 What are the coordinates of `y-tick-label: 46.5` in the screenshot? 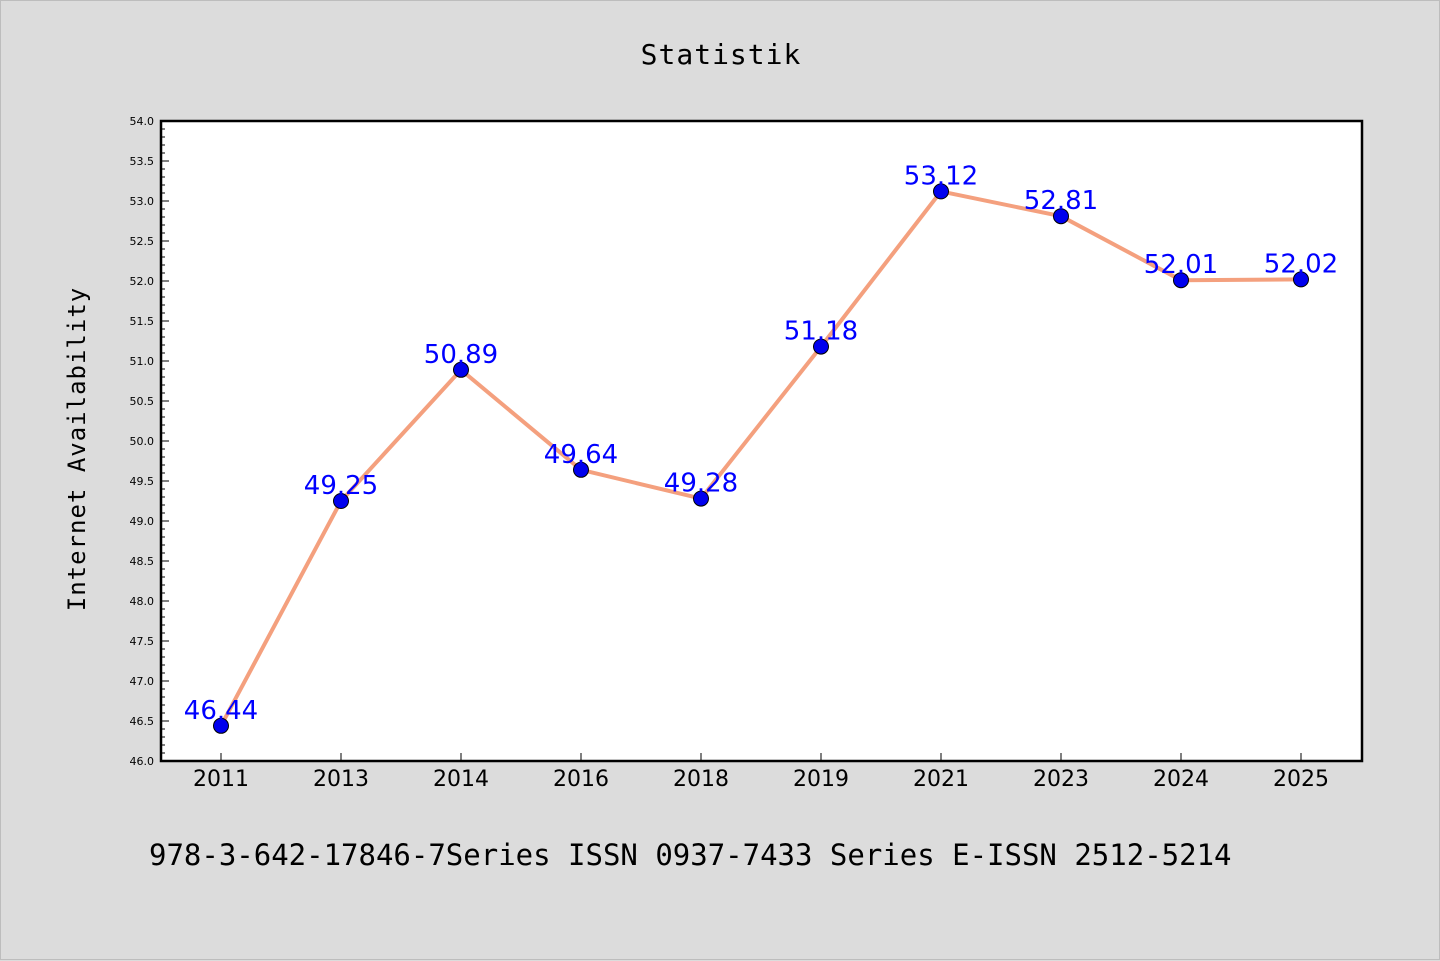 It's located at (142, 721).